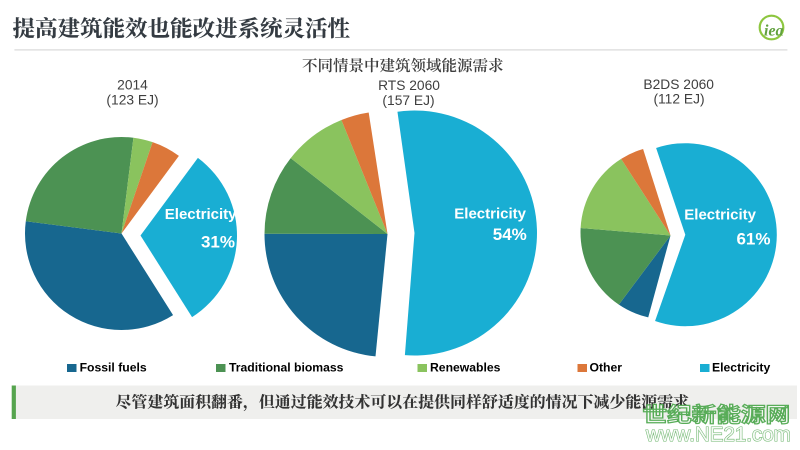 Image resolution: width=800 pixels, height=450 pixels. What do you see at coordinates (409, 85) in the screenshot?
I see `svg-text: RTS 2060` at bounding box center [409, 85].